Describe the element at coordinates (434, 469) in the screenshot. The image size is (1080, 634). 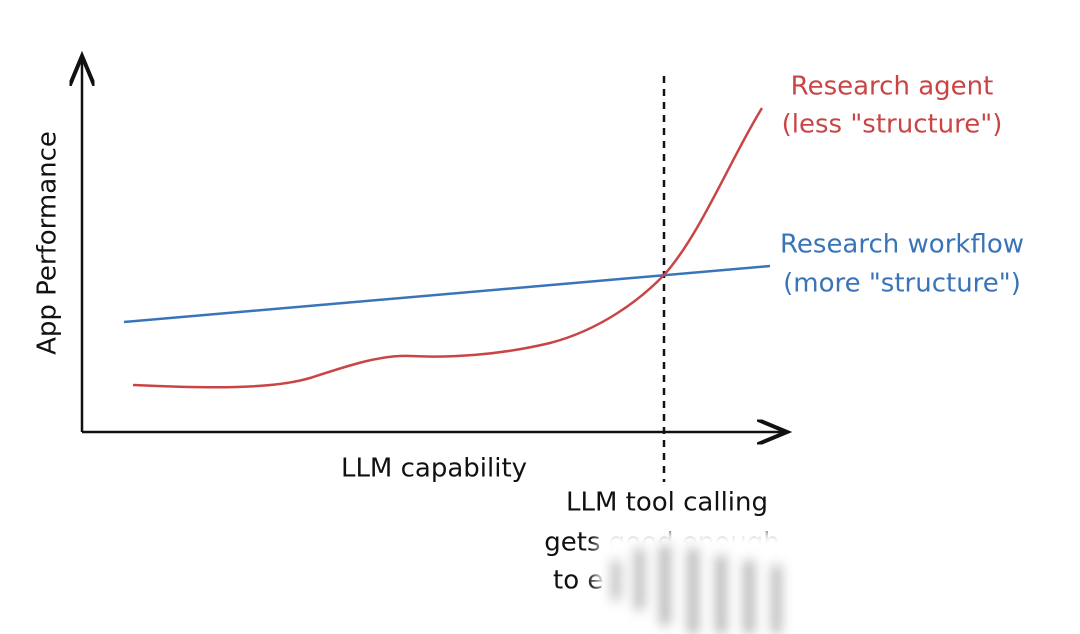
I see `x-axis-label: LLM capability` at that location.